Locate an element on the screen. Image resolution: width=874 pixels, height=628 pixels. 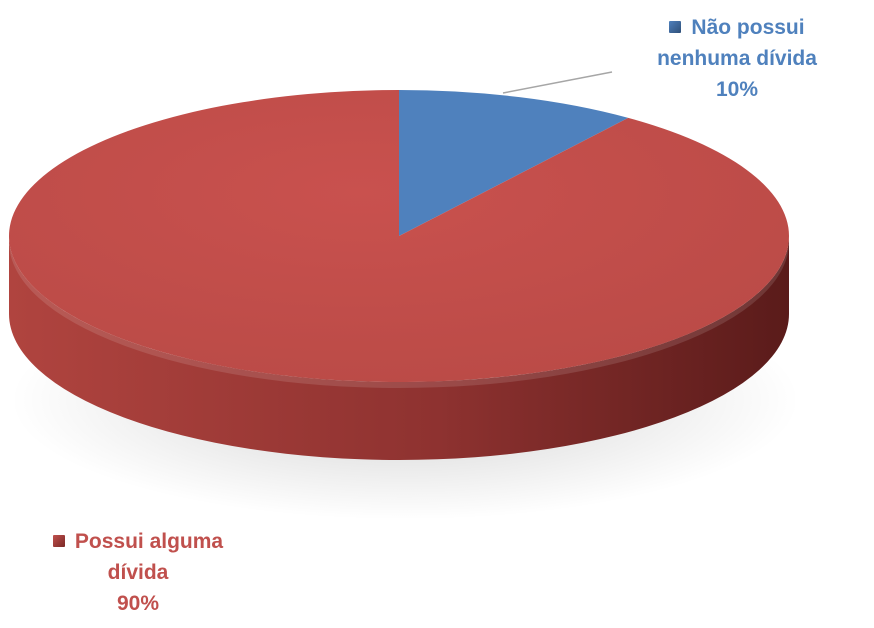
label-line-2: dívida is located at coordinates (138, 572).